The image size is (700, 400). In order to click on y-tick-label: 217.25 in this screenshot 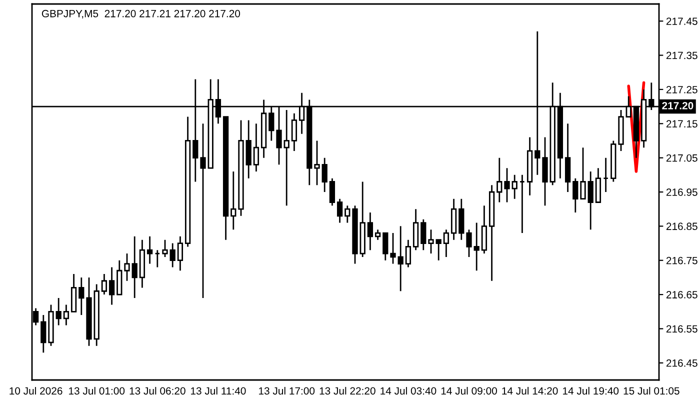, I will do `click(682, 90)`.